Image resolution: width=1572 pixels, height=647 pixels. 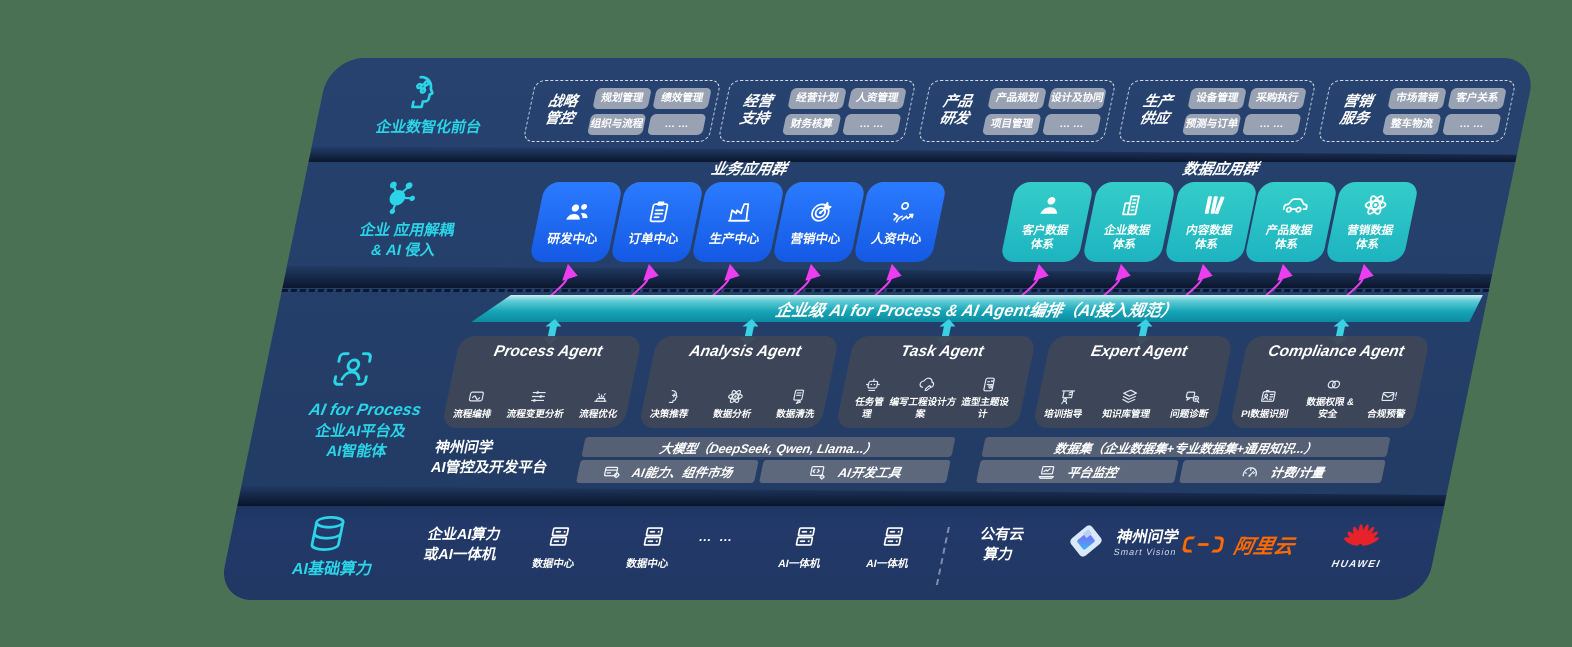 I want to click on agent-sub-label: 培训指导, so click(x=1063, y=414).